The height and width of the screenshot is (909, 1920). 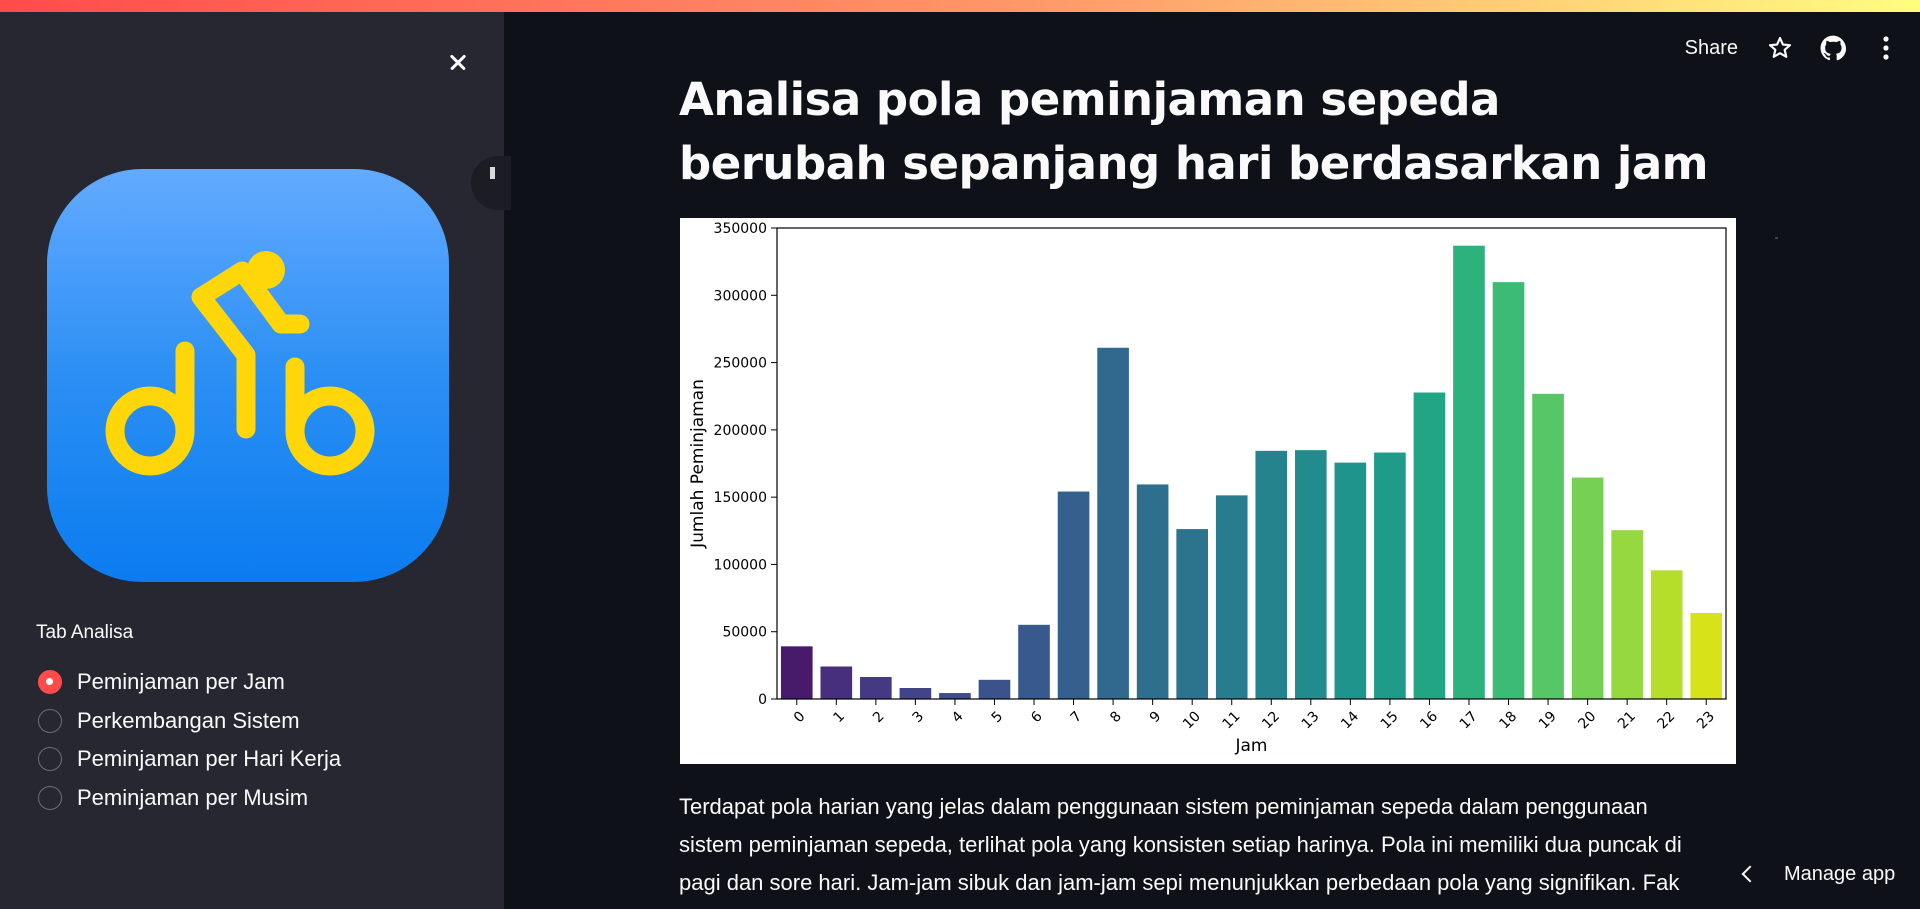 I want to click on x-tick-label: 19, so click(x=1548, y=720).